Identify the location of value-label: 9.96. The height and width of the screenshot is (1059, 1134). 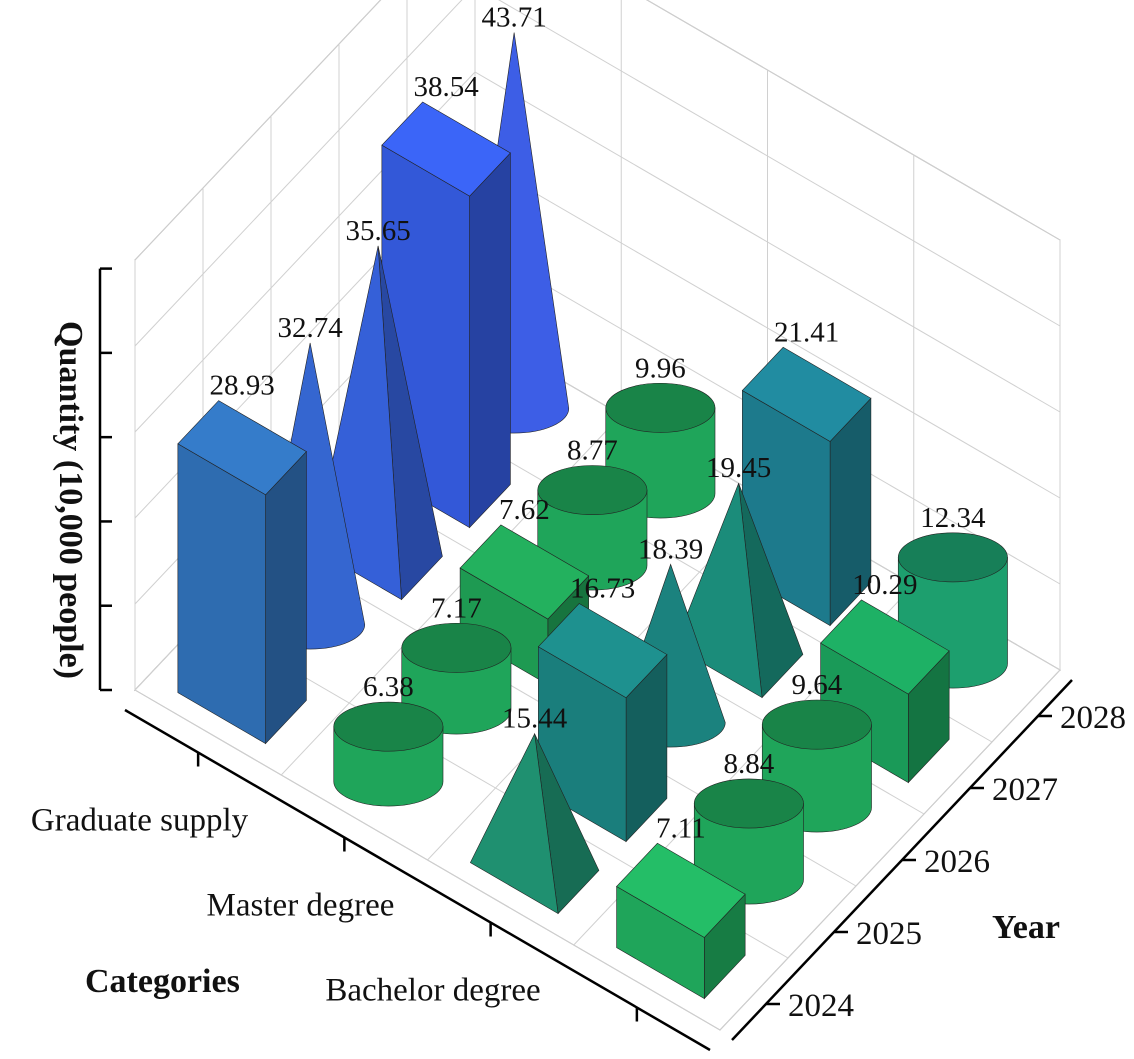
(660, 368).